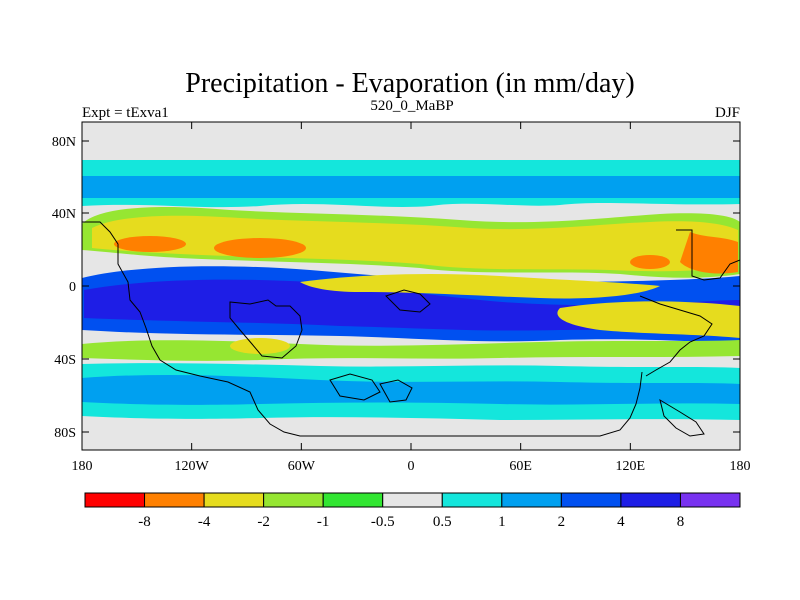 The height and width of the screenshot is (600, 800). What do you see at coordinates (411, 106) in the screenshot?
I see `period-label: 520_0_MaBP` at bounding box center [411, 106].